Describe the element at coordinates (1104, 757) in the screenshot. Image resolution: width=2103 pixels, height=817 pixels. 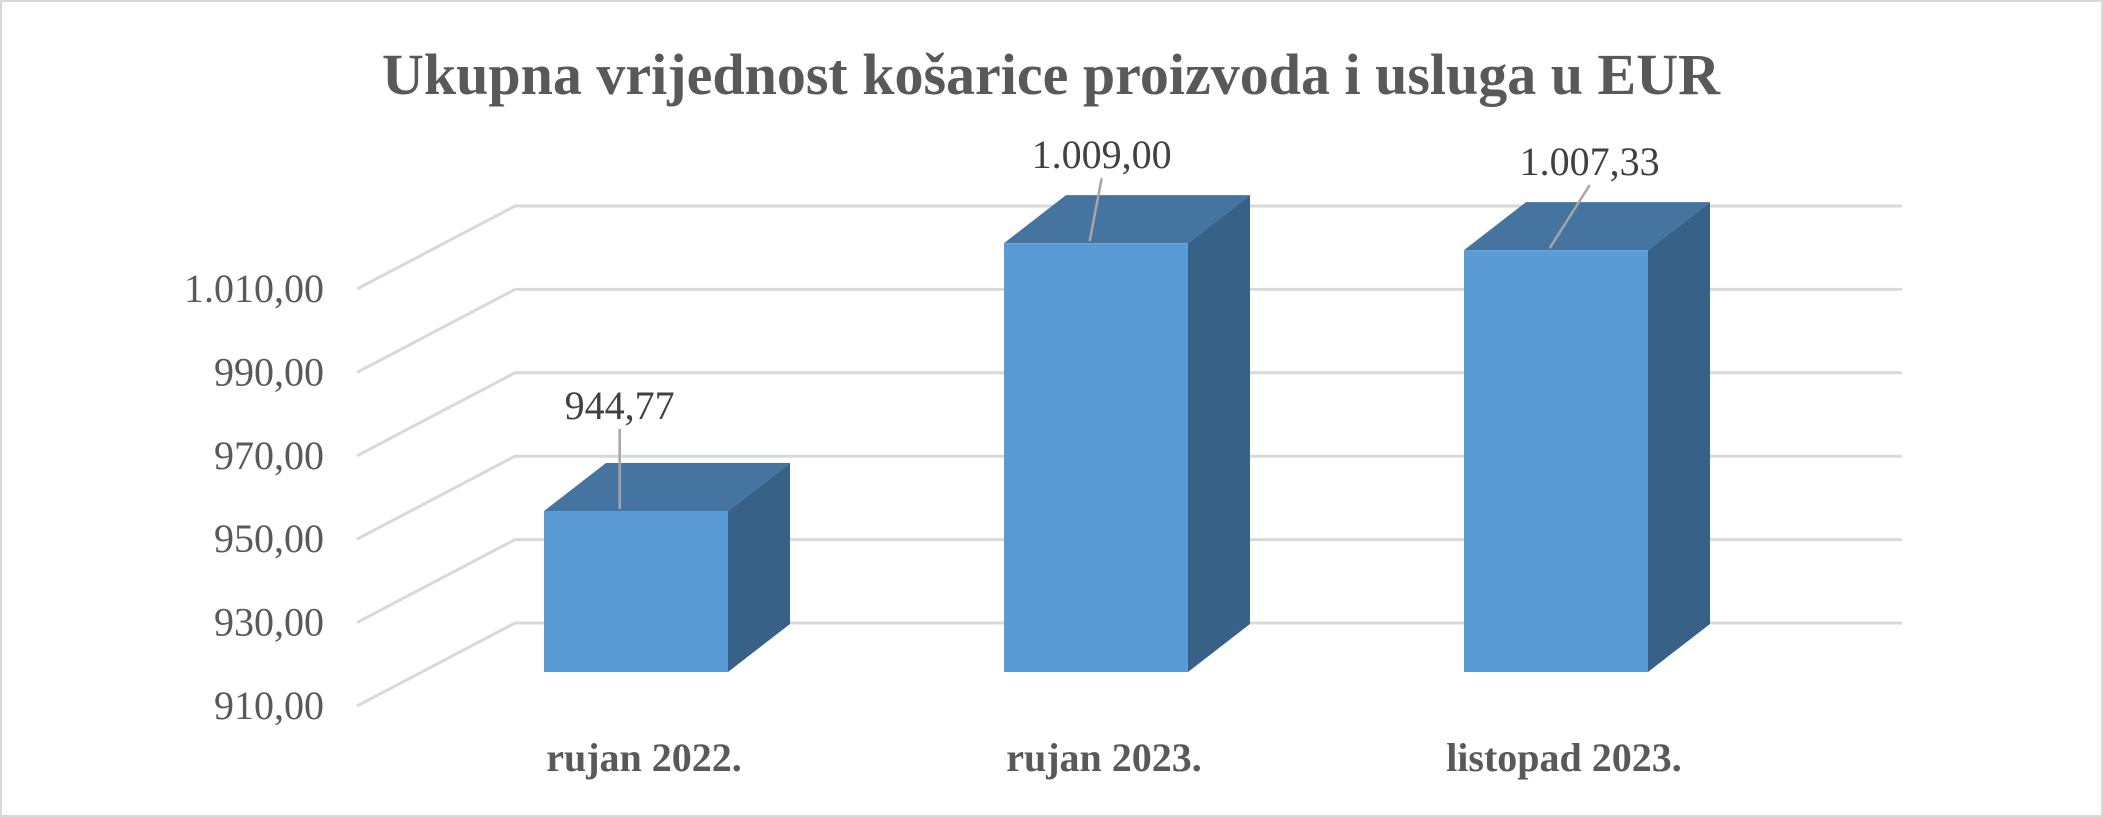
I see `category-label: rujan 2023.` at that location.